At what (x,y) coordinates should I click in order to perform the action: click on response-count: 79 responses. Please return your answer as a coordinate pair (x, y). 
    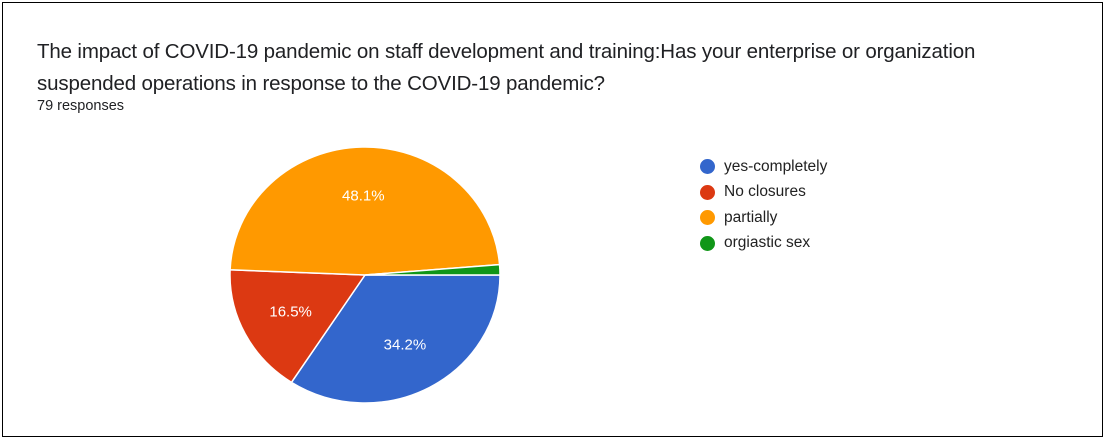
    Looking at the image, I should click on (81, 106).